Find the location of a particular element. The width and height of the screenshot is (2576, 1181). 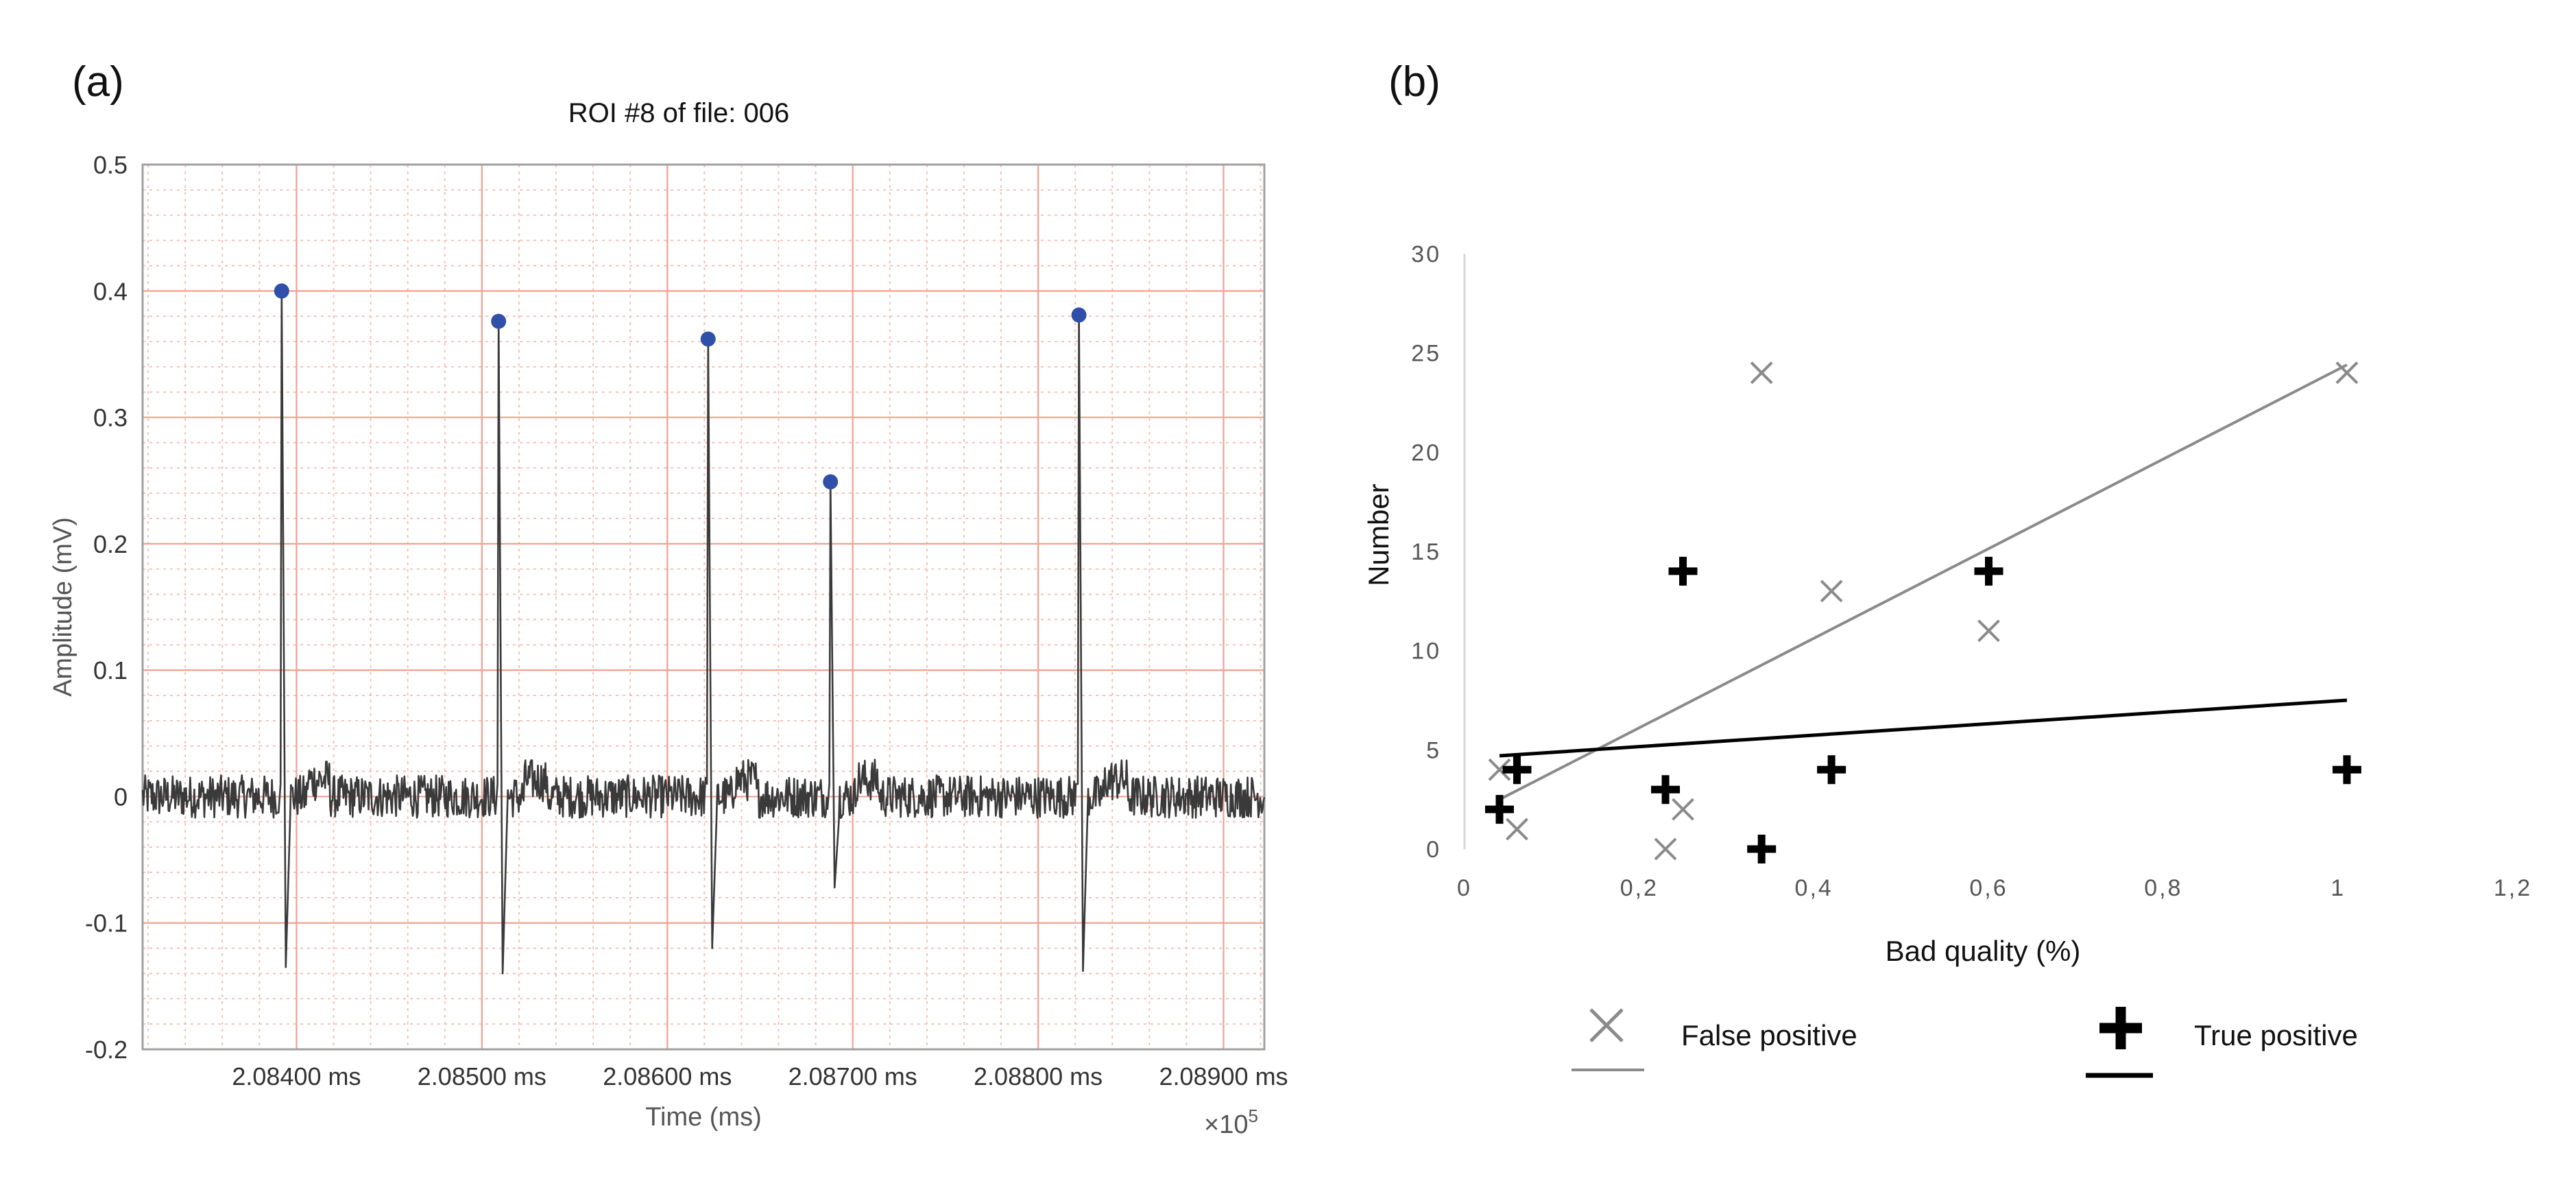

y-tick-label: 15 is located at coordinates (1426, 552).